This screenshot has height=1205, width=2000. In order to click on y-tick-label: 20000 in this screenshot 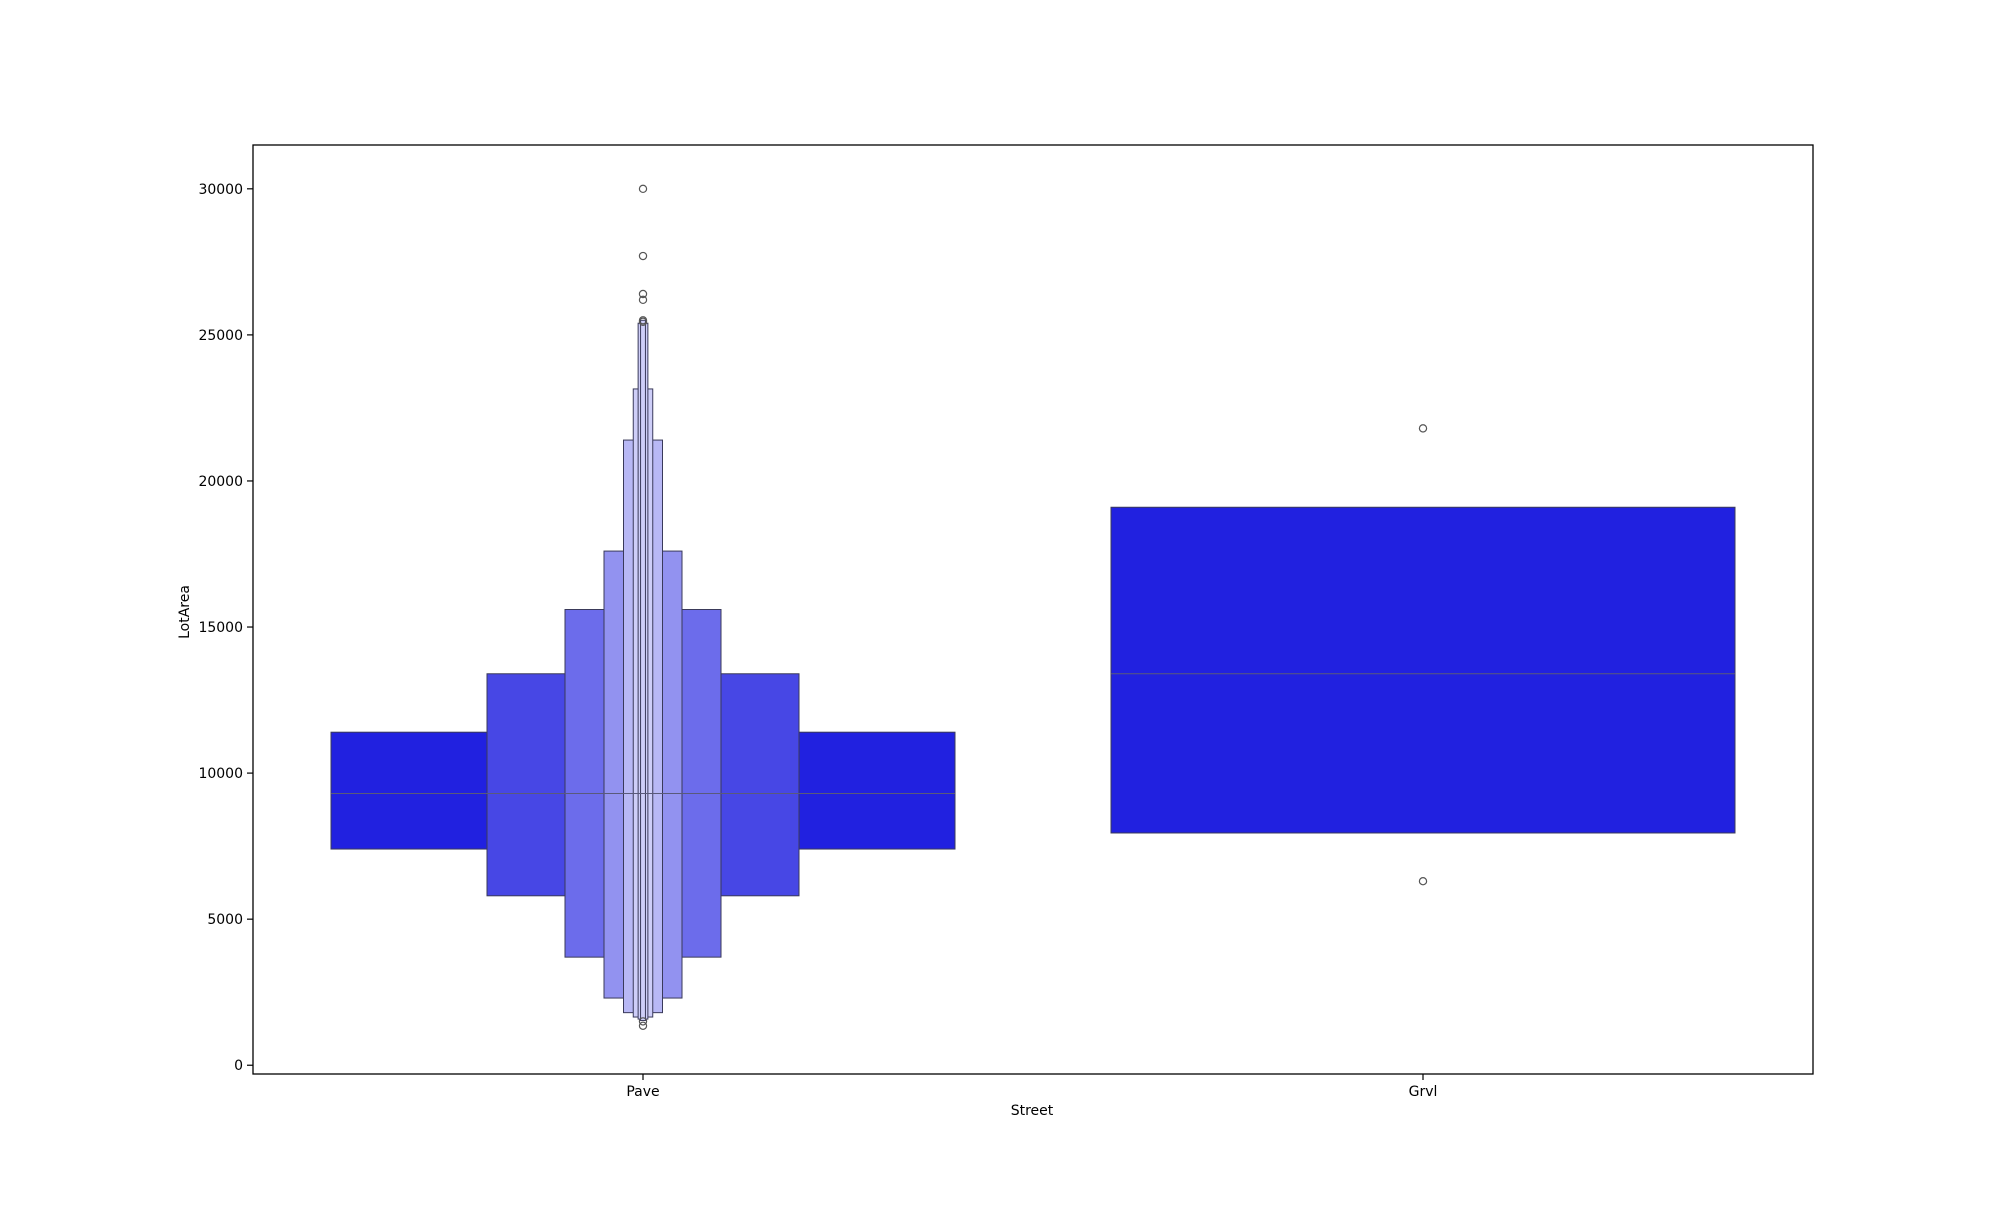, I will do `click(220, 482)`.